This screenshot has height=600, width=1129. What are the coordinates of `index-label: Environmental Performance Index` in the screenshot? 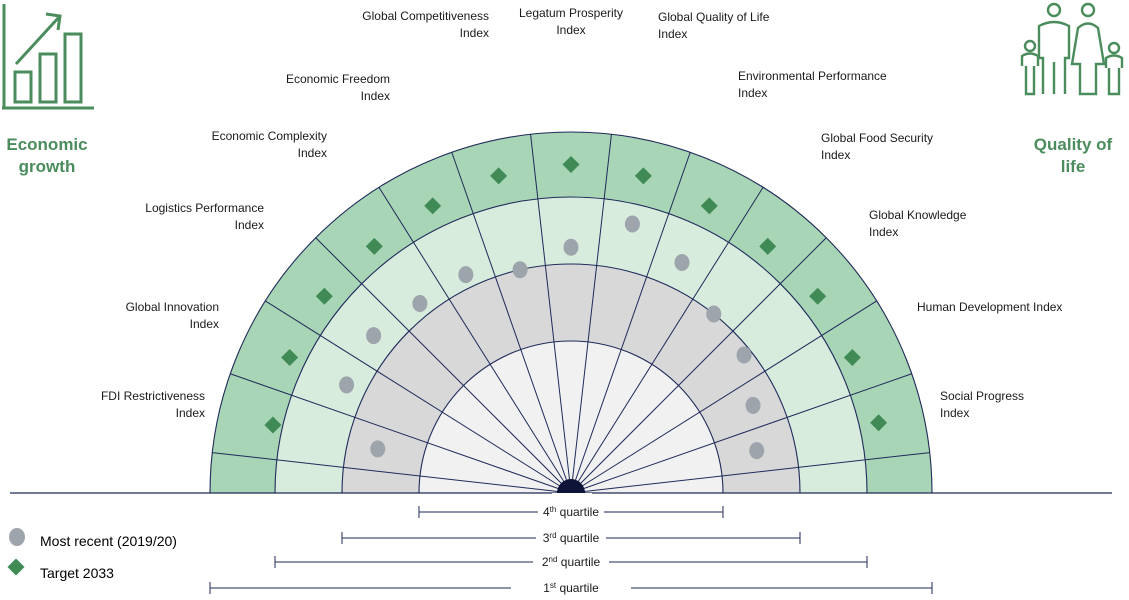 It's located at (812, 84).